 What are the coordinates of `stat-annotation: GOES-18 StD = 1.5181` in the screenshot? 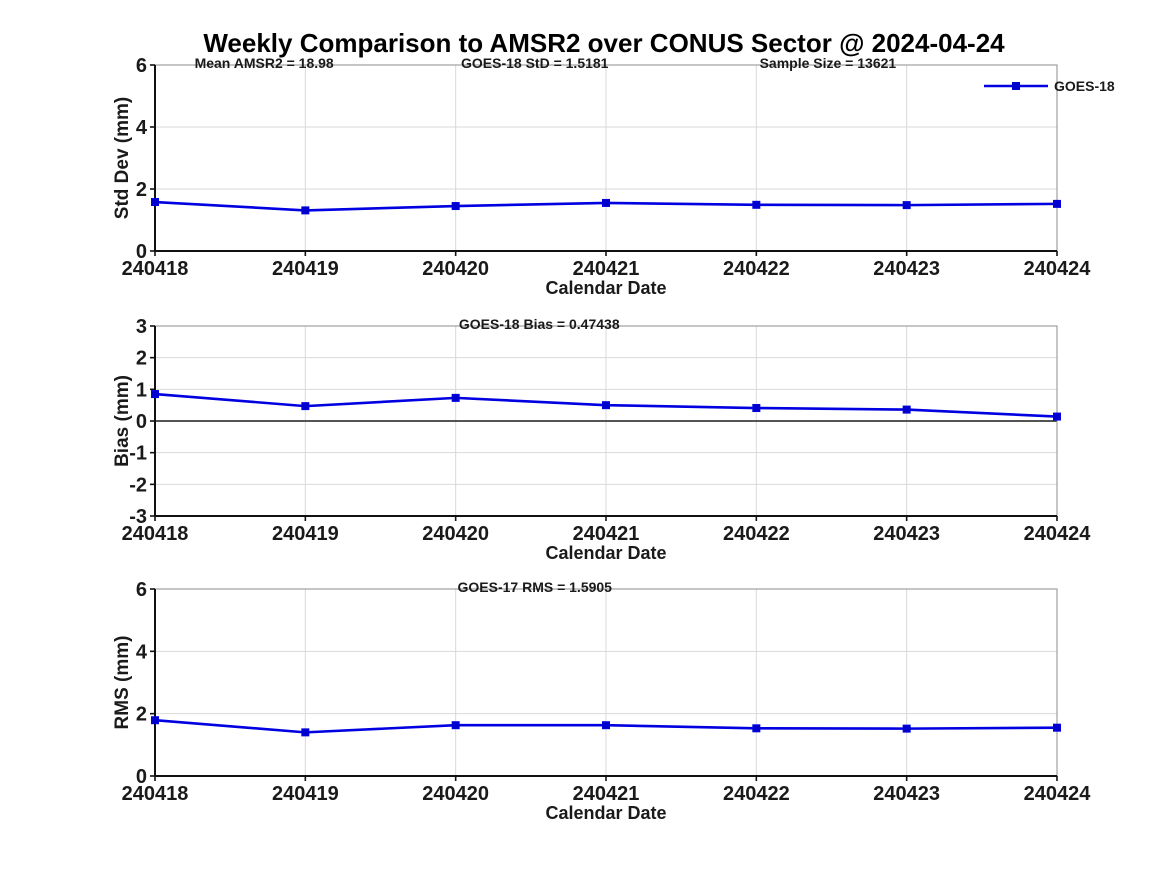 It's located at (535, 63).